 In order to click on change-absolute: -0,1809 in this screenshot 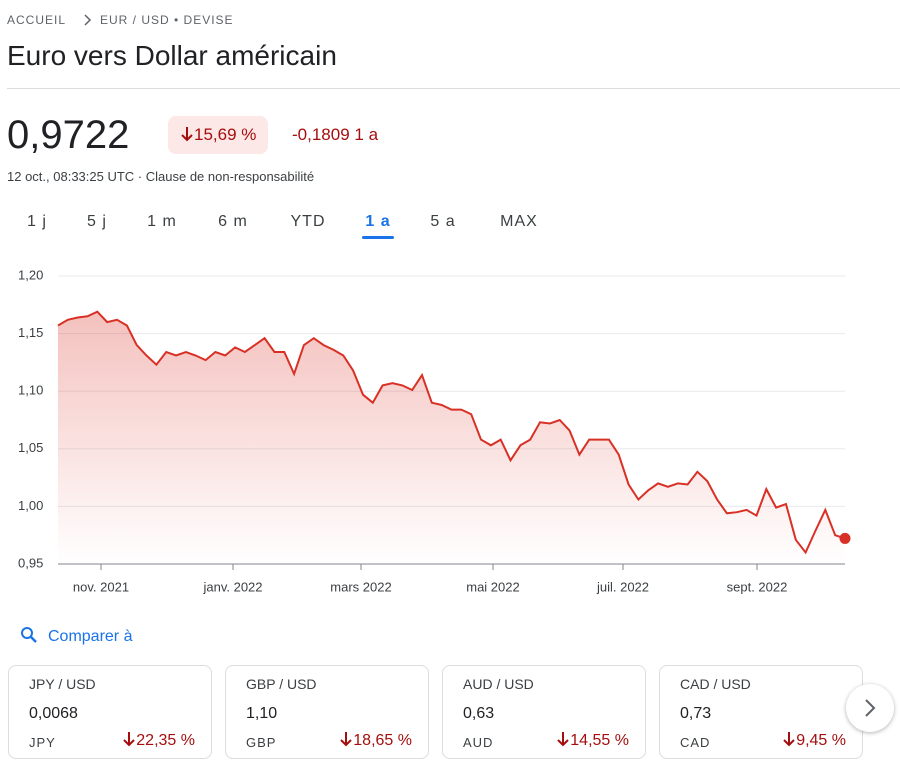, I will do `click(321, 134)`.